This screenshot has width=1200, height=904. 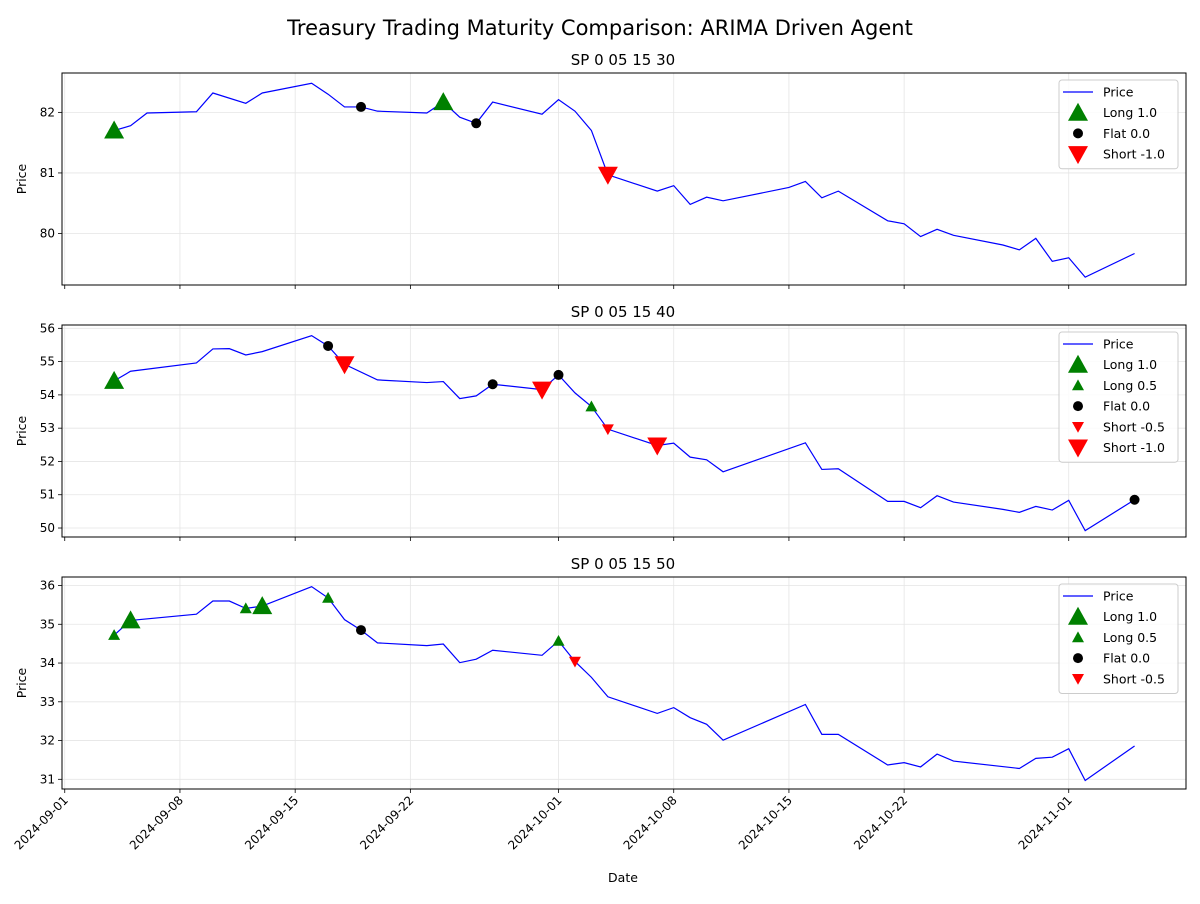 I want to click on y-tick-label: 81, so click(x=47, y=173).